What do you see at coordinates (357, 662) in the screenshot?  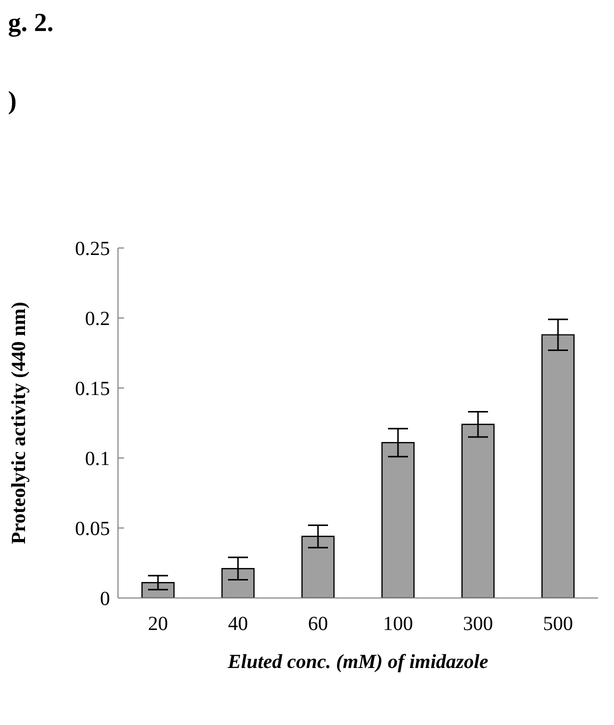 I see `x-axis-title: Eluted conc. (mM) of imidazole` at bounding box center [357, 662].